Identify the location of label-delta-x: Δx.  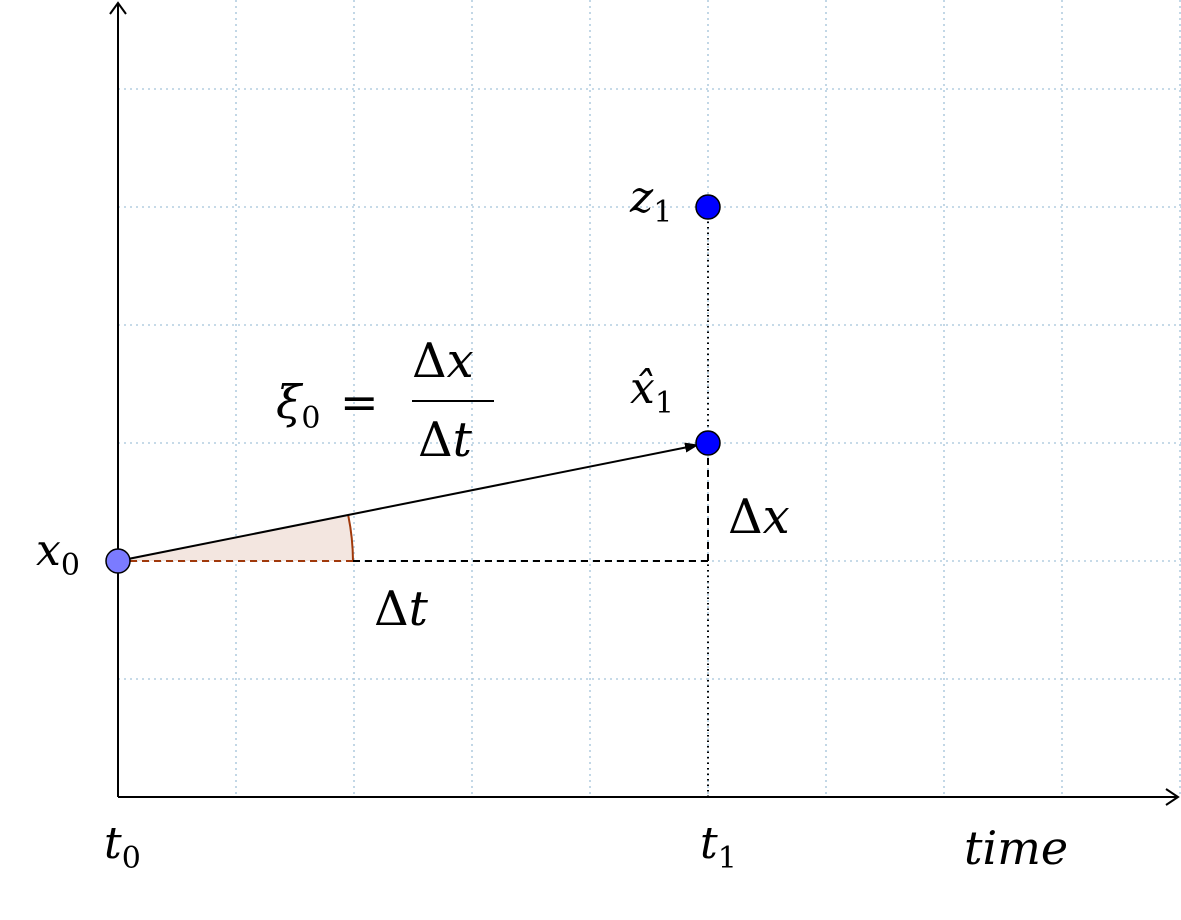
(759, 517).